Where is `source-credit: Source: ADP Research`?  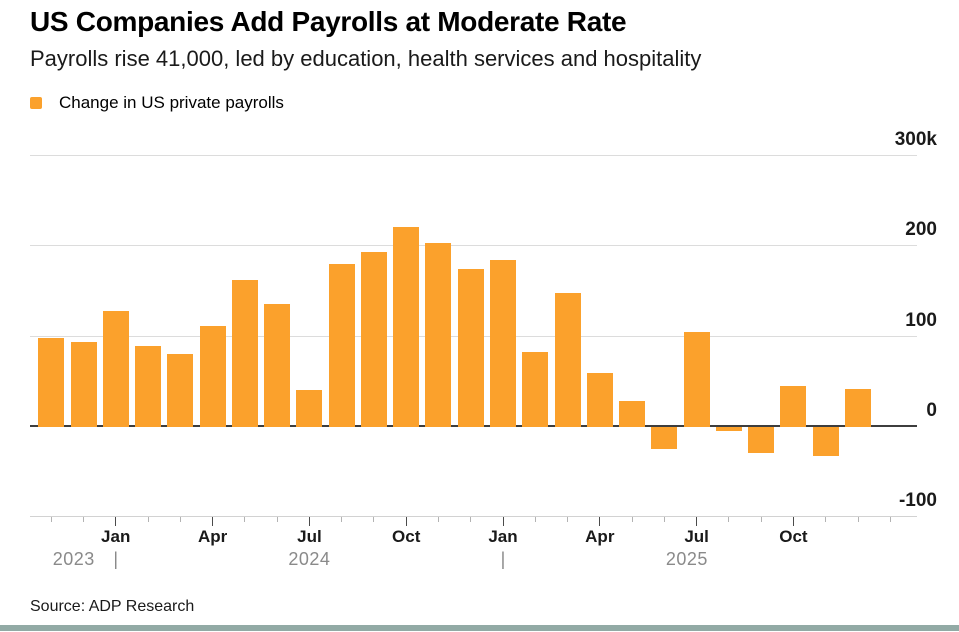
source-credit: Source: ADP Research is located at coordinates (112, 606).